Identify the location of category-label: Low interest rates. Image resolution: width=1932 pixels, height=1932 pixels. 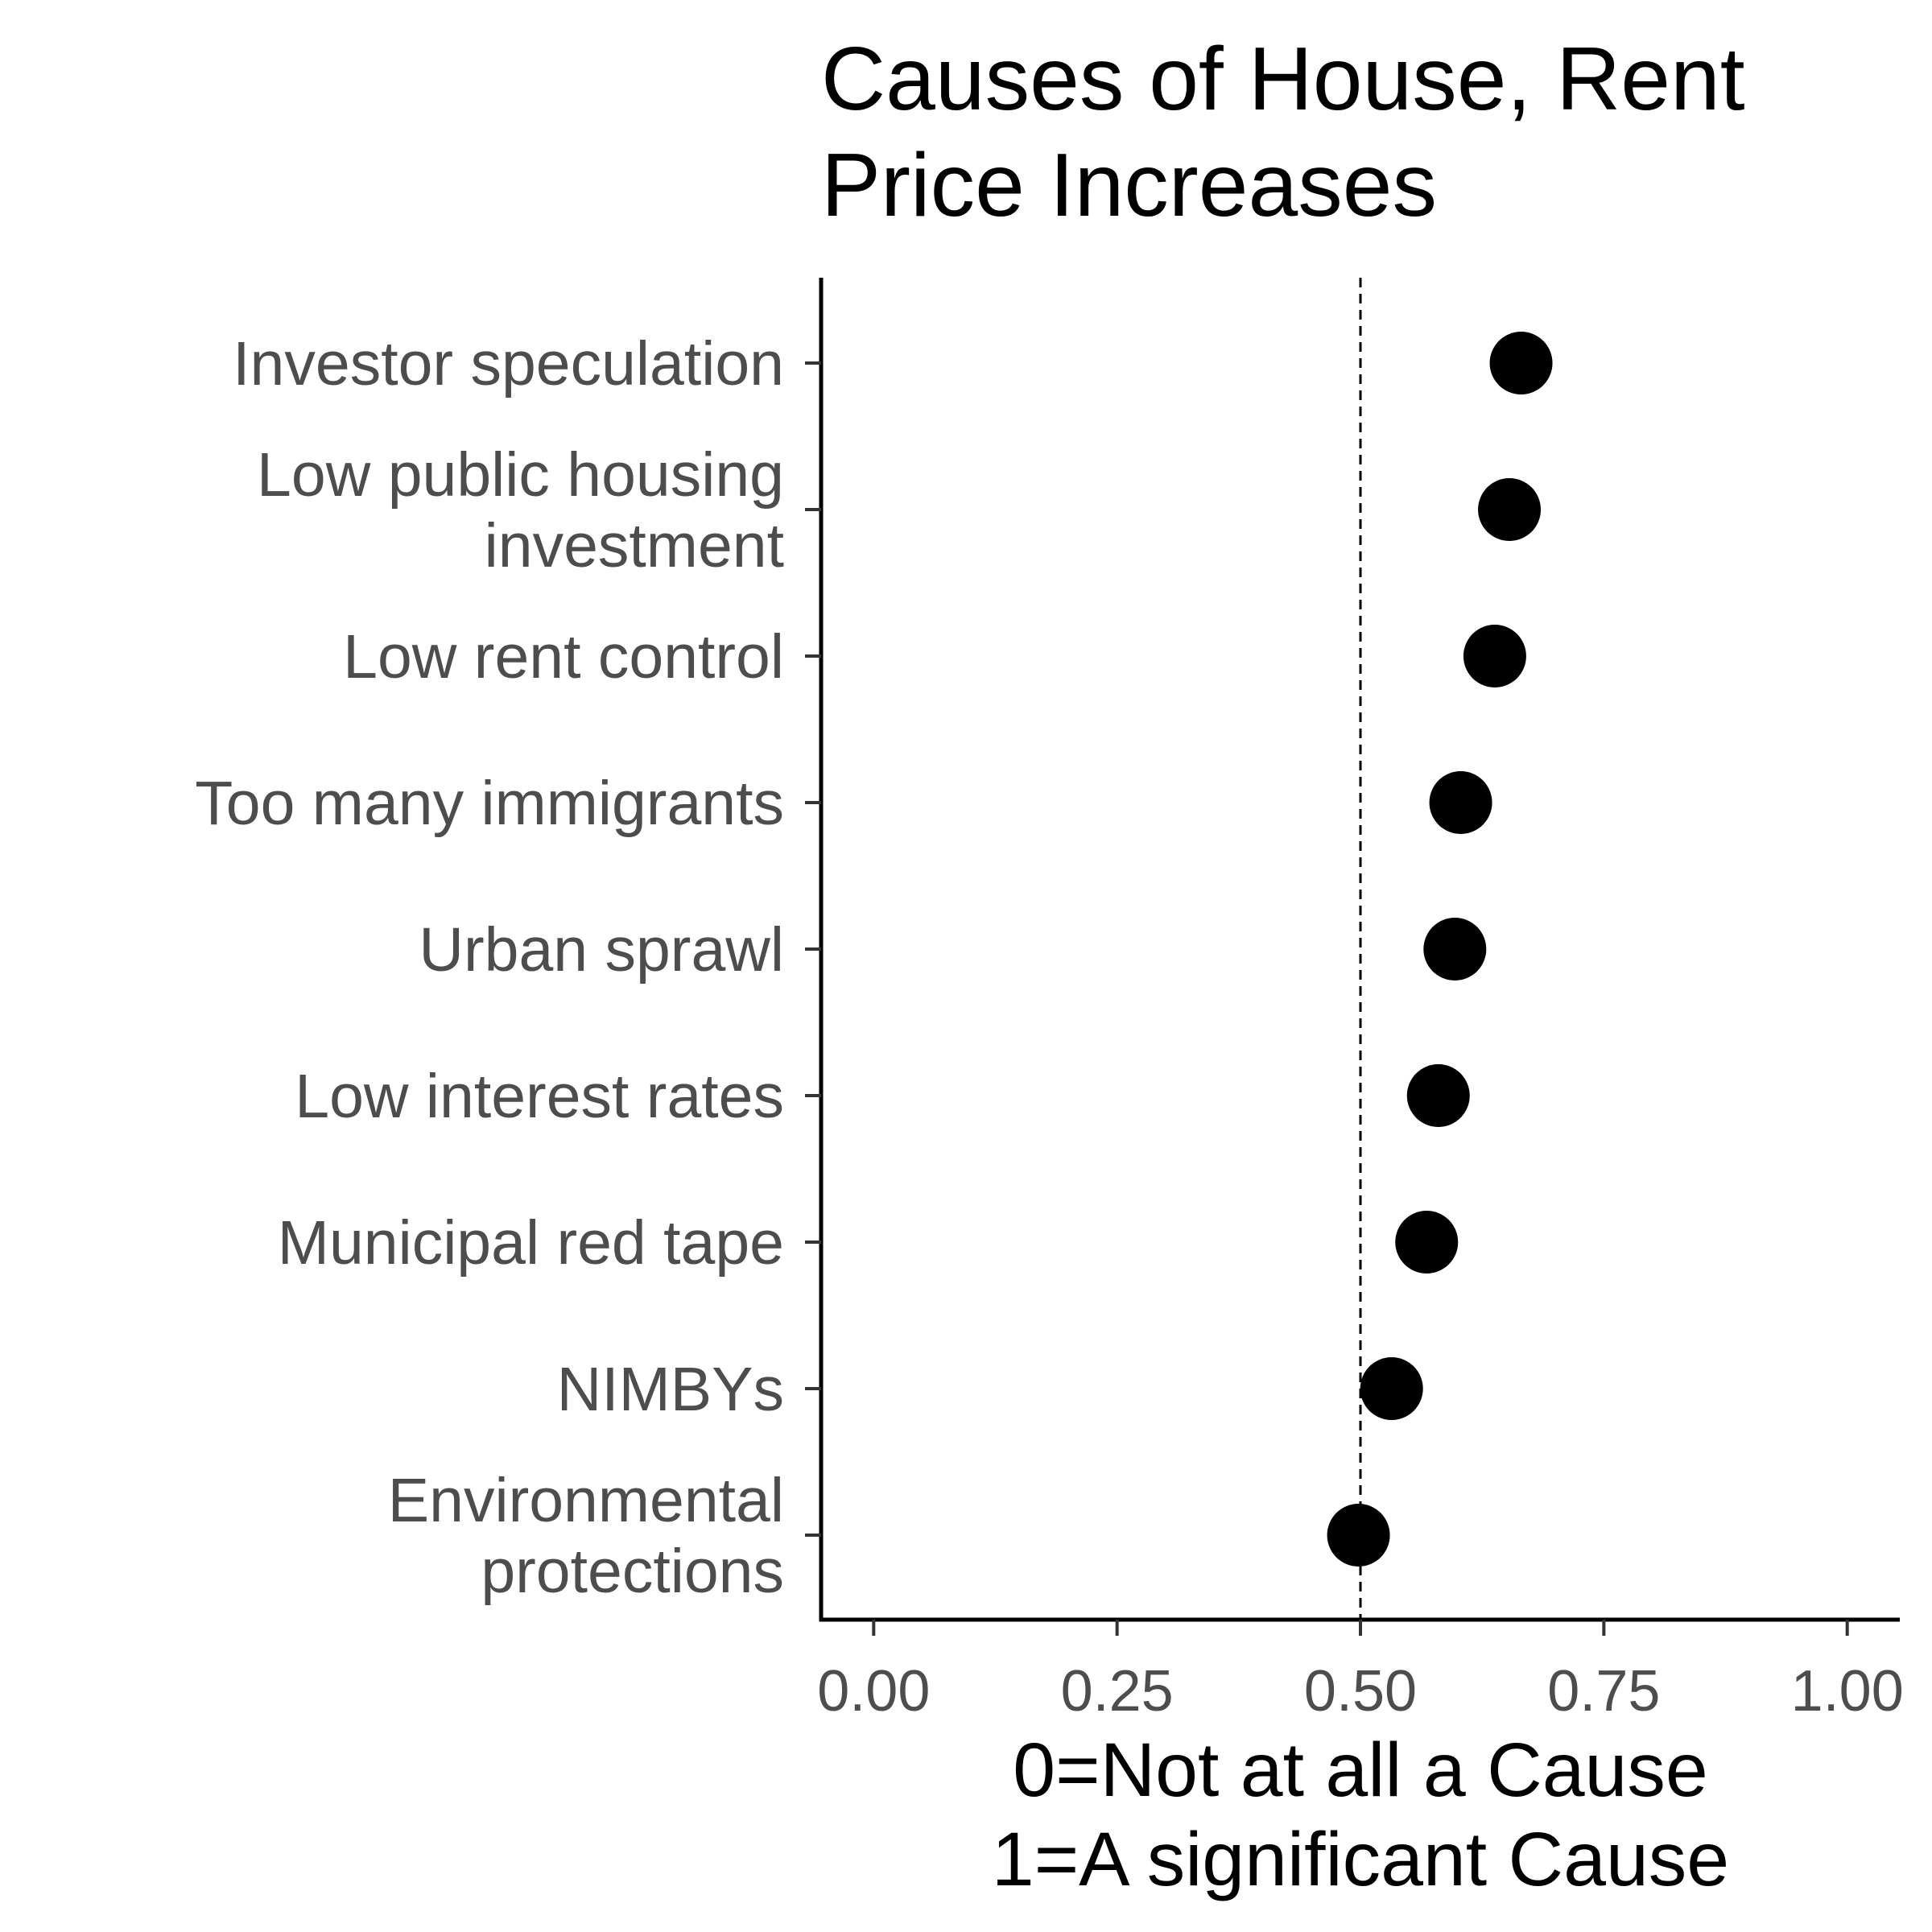
(539, 1096).